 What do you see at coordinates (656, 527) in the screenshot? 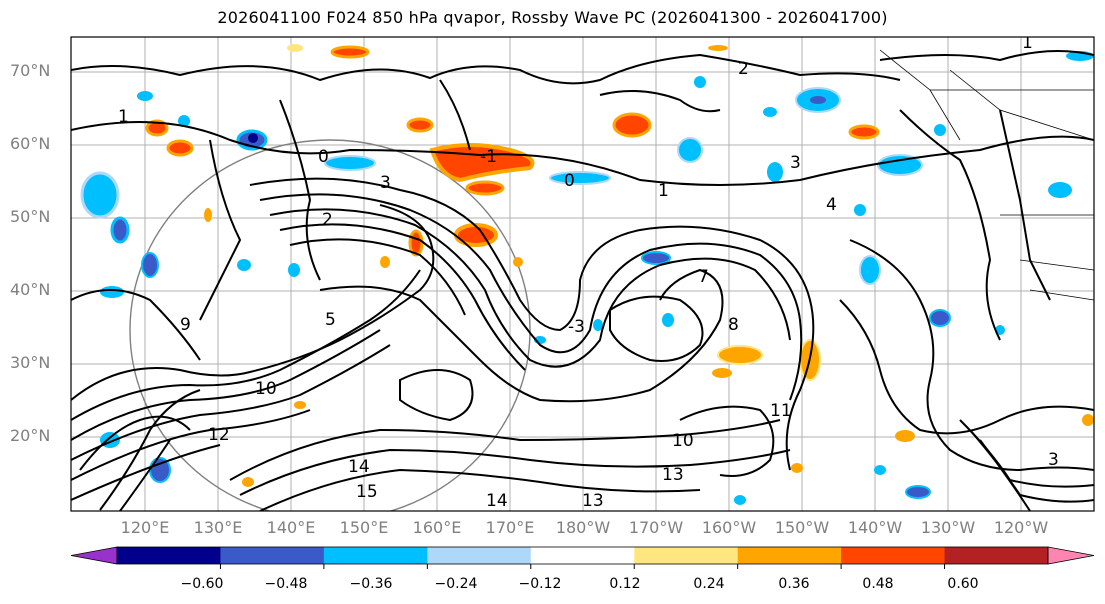
I see `lon-label: 170°W` at bounding box center [656, 527].